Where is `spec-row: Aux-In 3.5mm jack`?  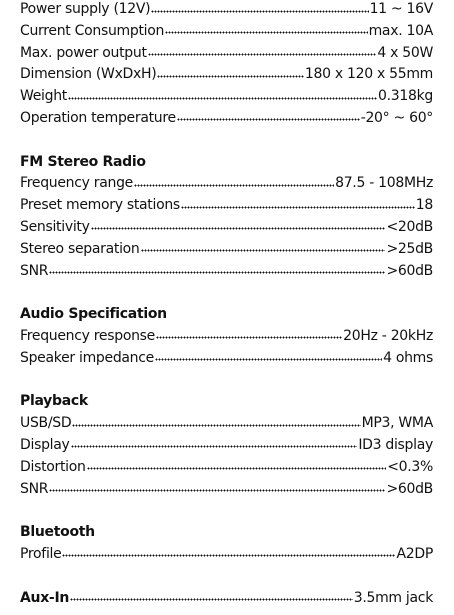 spec-row: Aux-In 3.5mm jack is located at coordinates (226, 599).